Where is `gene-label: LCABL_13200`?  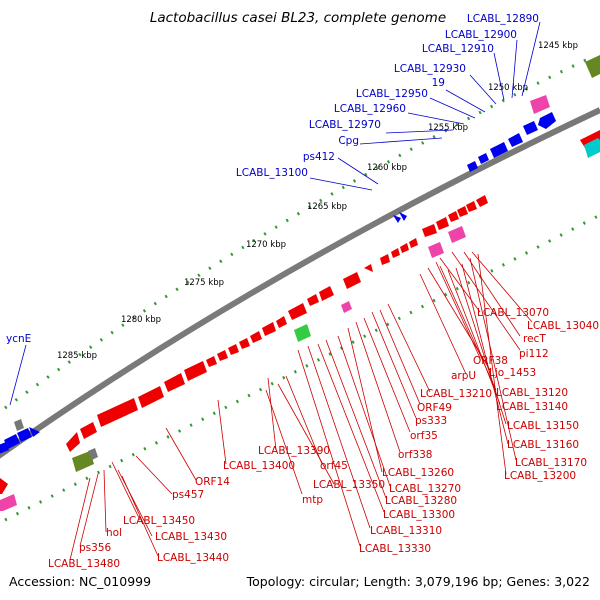
gene-label: LCABL_13200 is located at coordinates (540, 476).